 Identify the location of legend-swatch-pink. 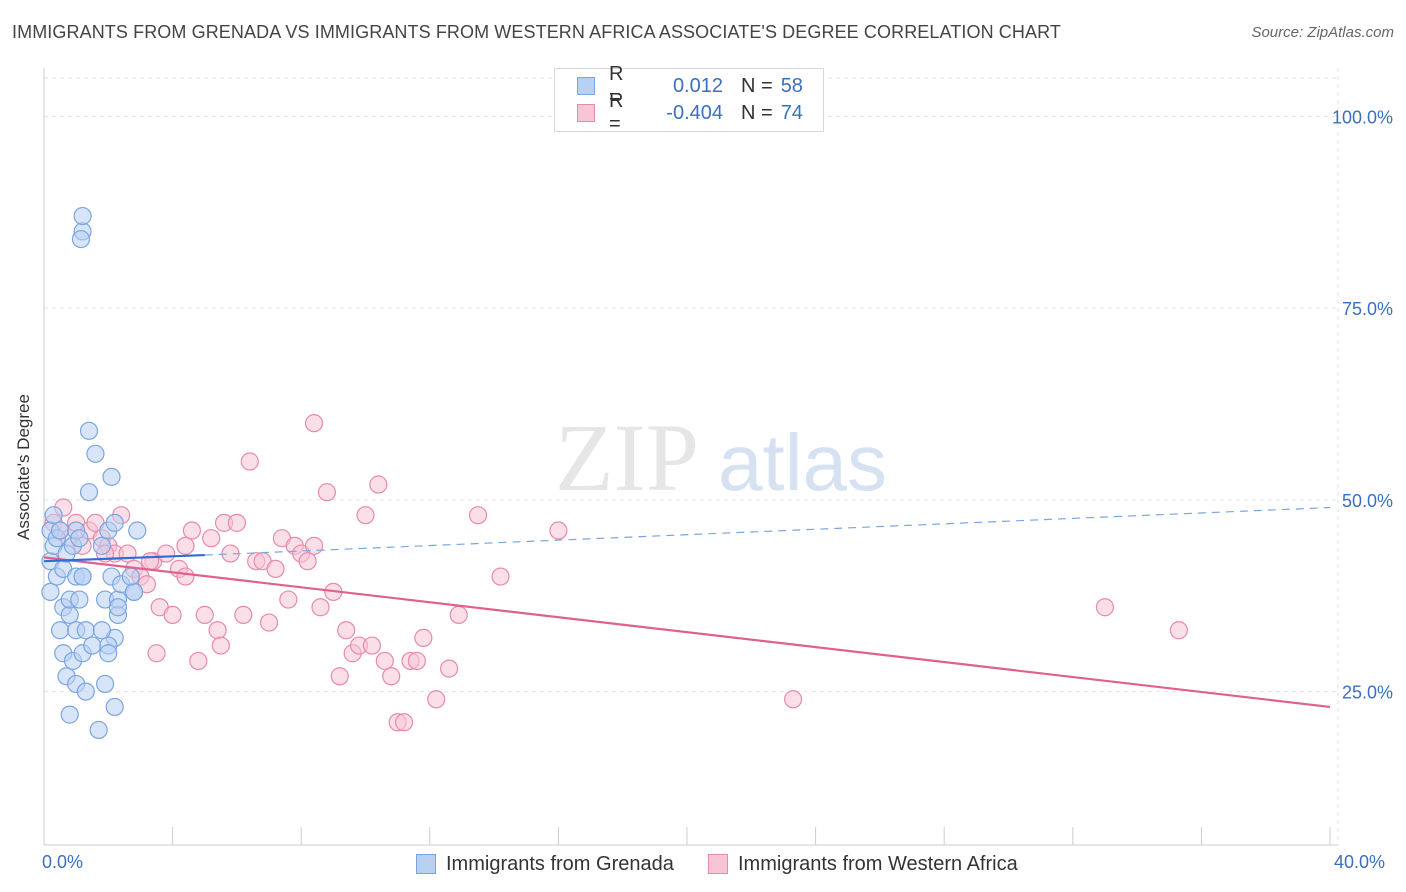
(586, 113).